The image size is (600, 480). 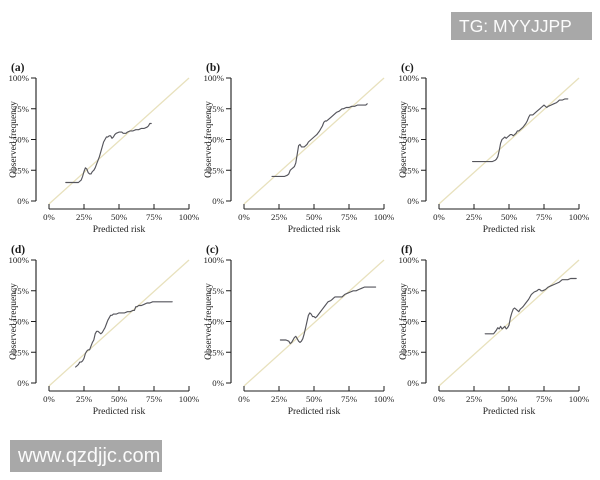 I want to click on watermark-website: www.qzdjjc.com, so click(x=86, y=456).